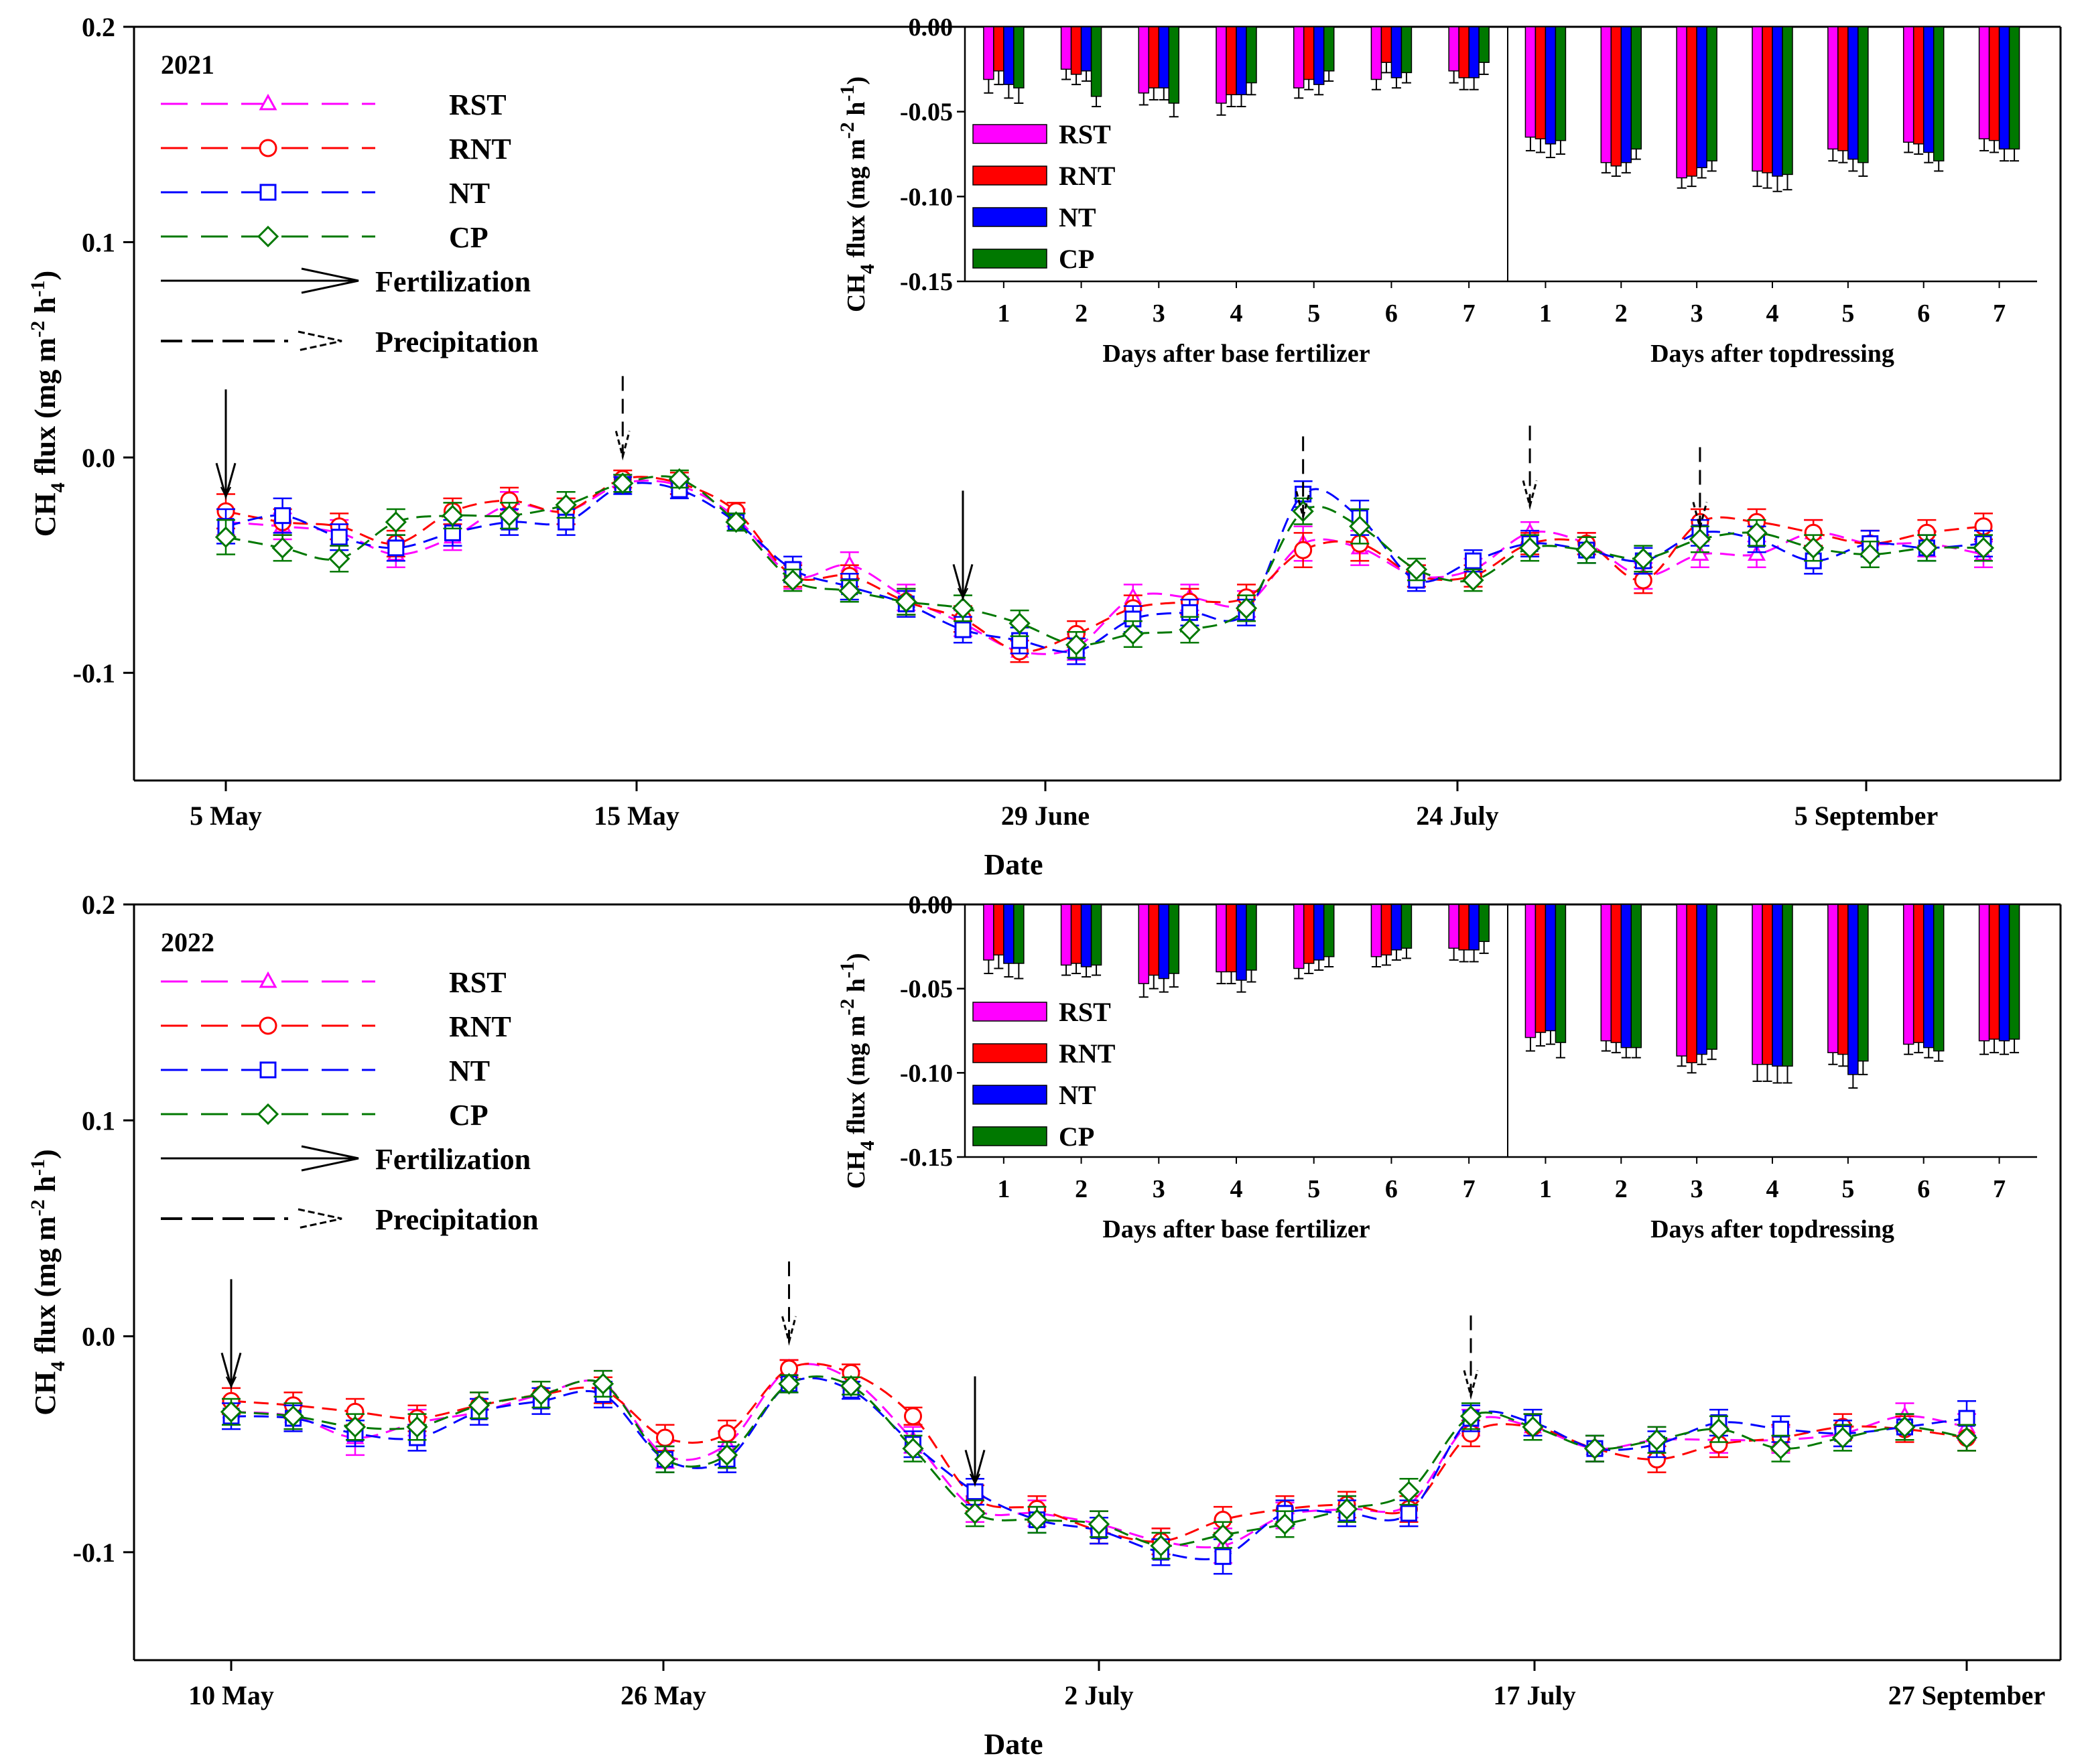  I want to click on inset-legend-label-rst: RST, so click(1085, 1012).